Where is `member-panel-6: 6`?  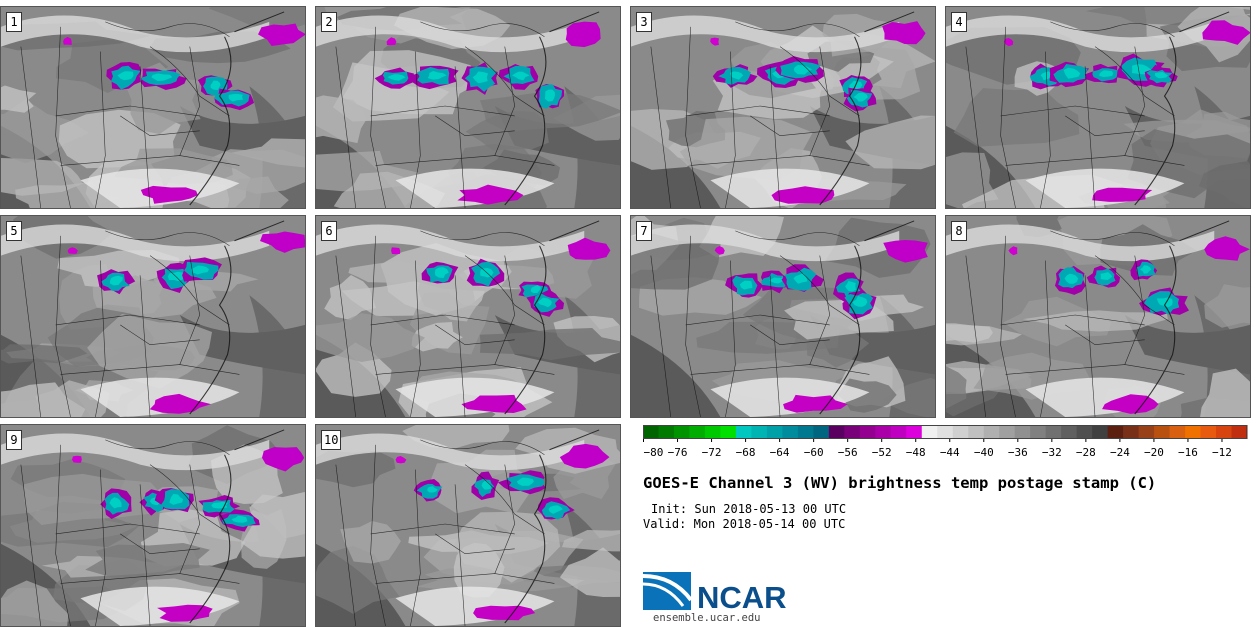
member-panel-6: 6 is located at coordinates (468, 316).